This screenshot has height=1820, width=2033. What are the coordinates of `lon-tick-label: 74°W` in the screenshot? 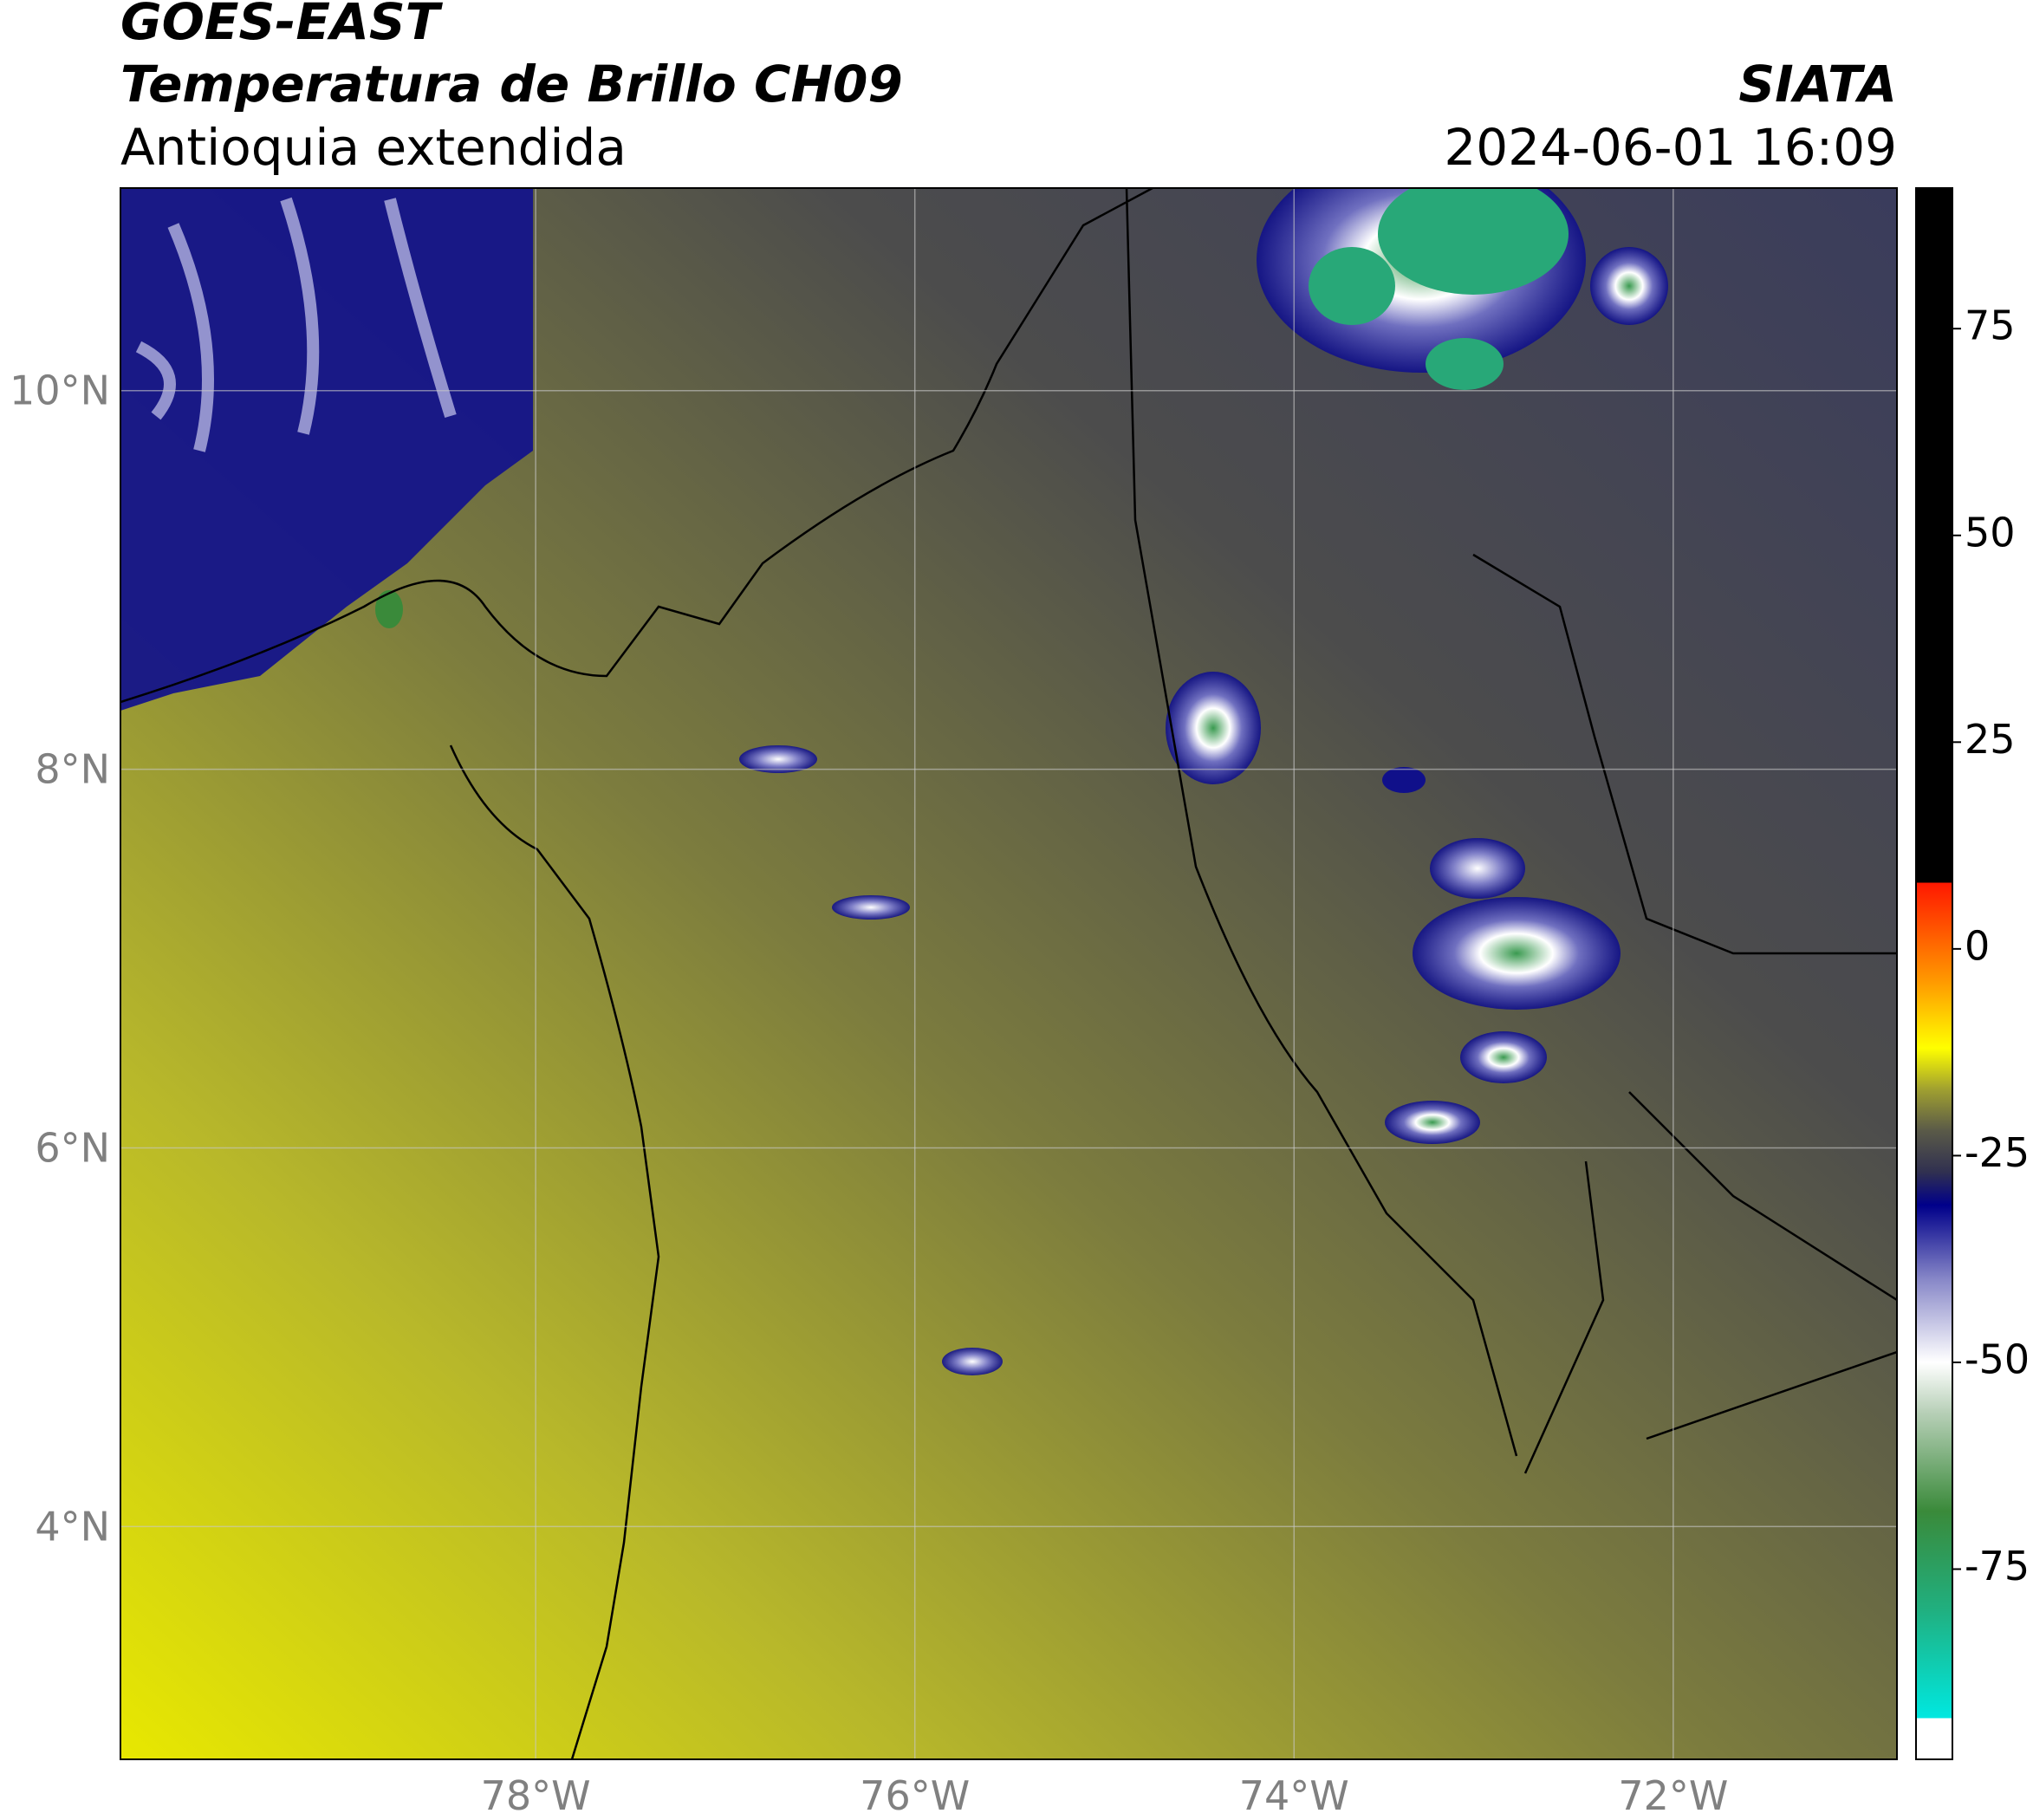 It's located at (1294, 1795).